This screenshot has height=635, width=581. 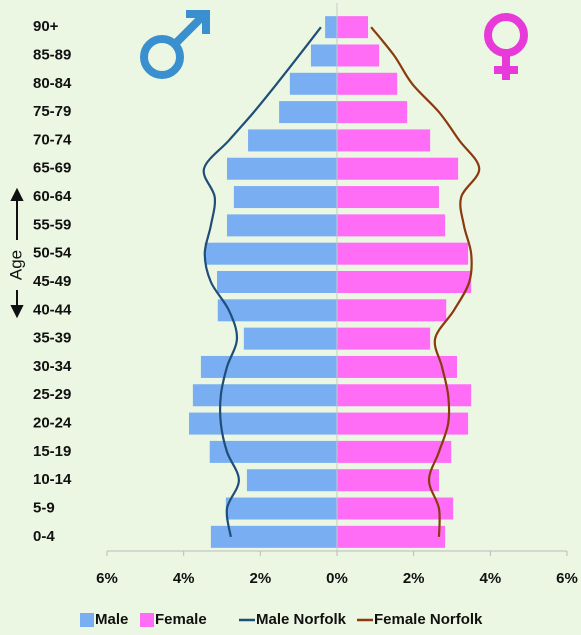 What do you see at coordinates (301, 619) in the screenshot?
I see `legend-label: Male Norfolk` at bounding box center [301, 619].